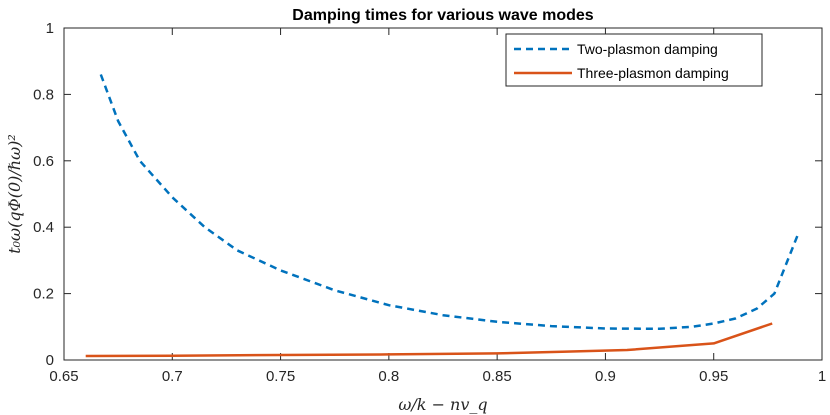  Describe the element at coordinates (442, 404) in the screenshot. I see `x-axis-label: ω/k − nv_q` at that location.